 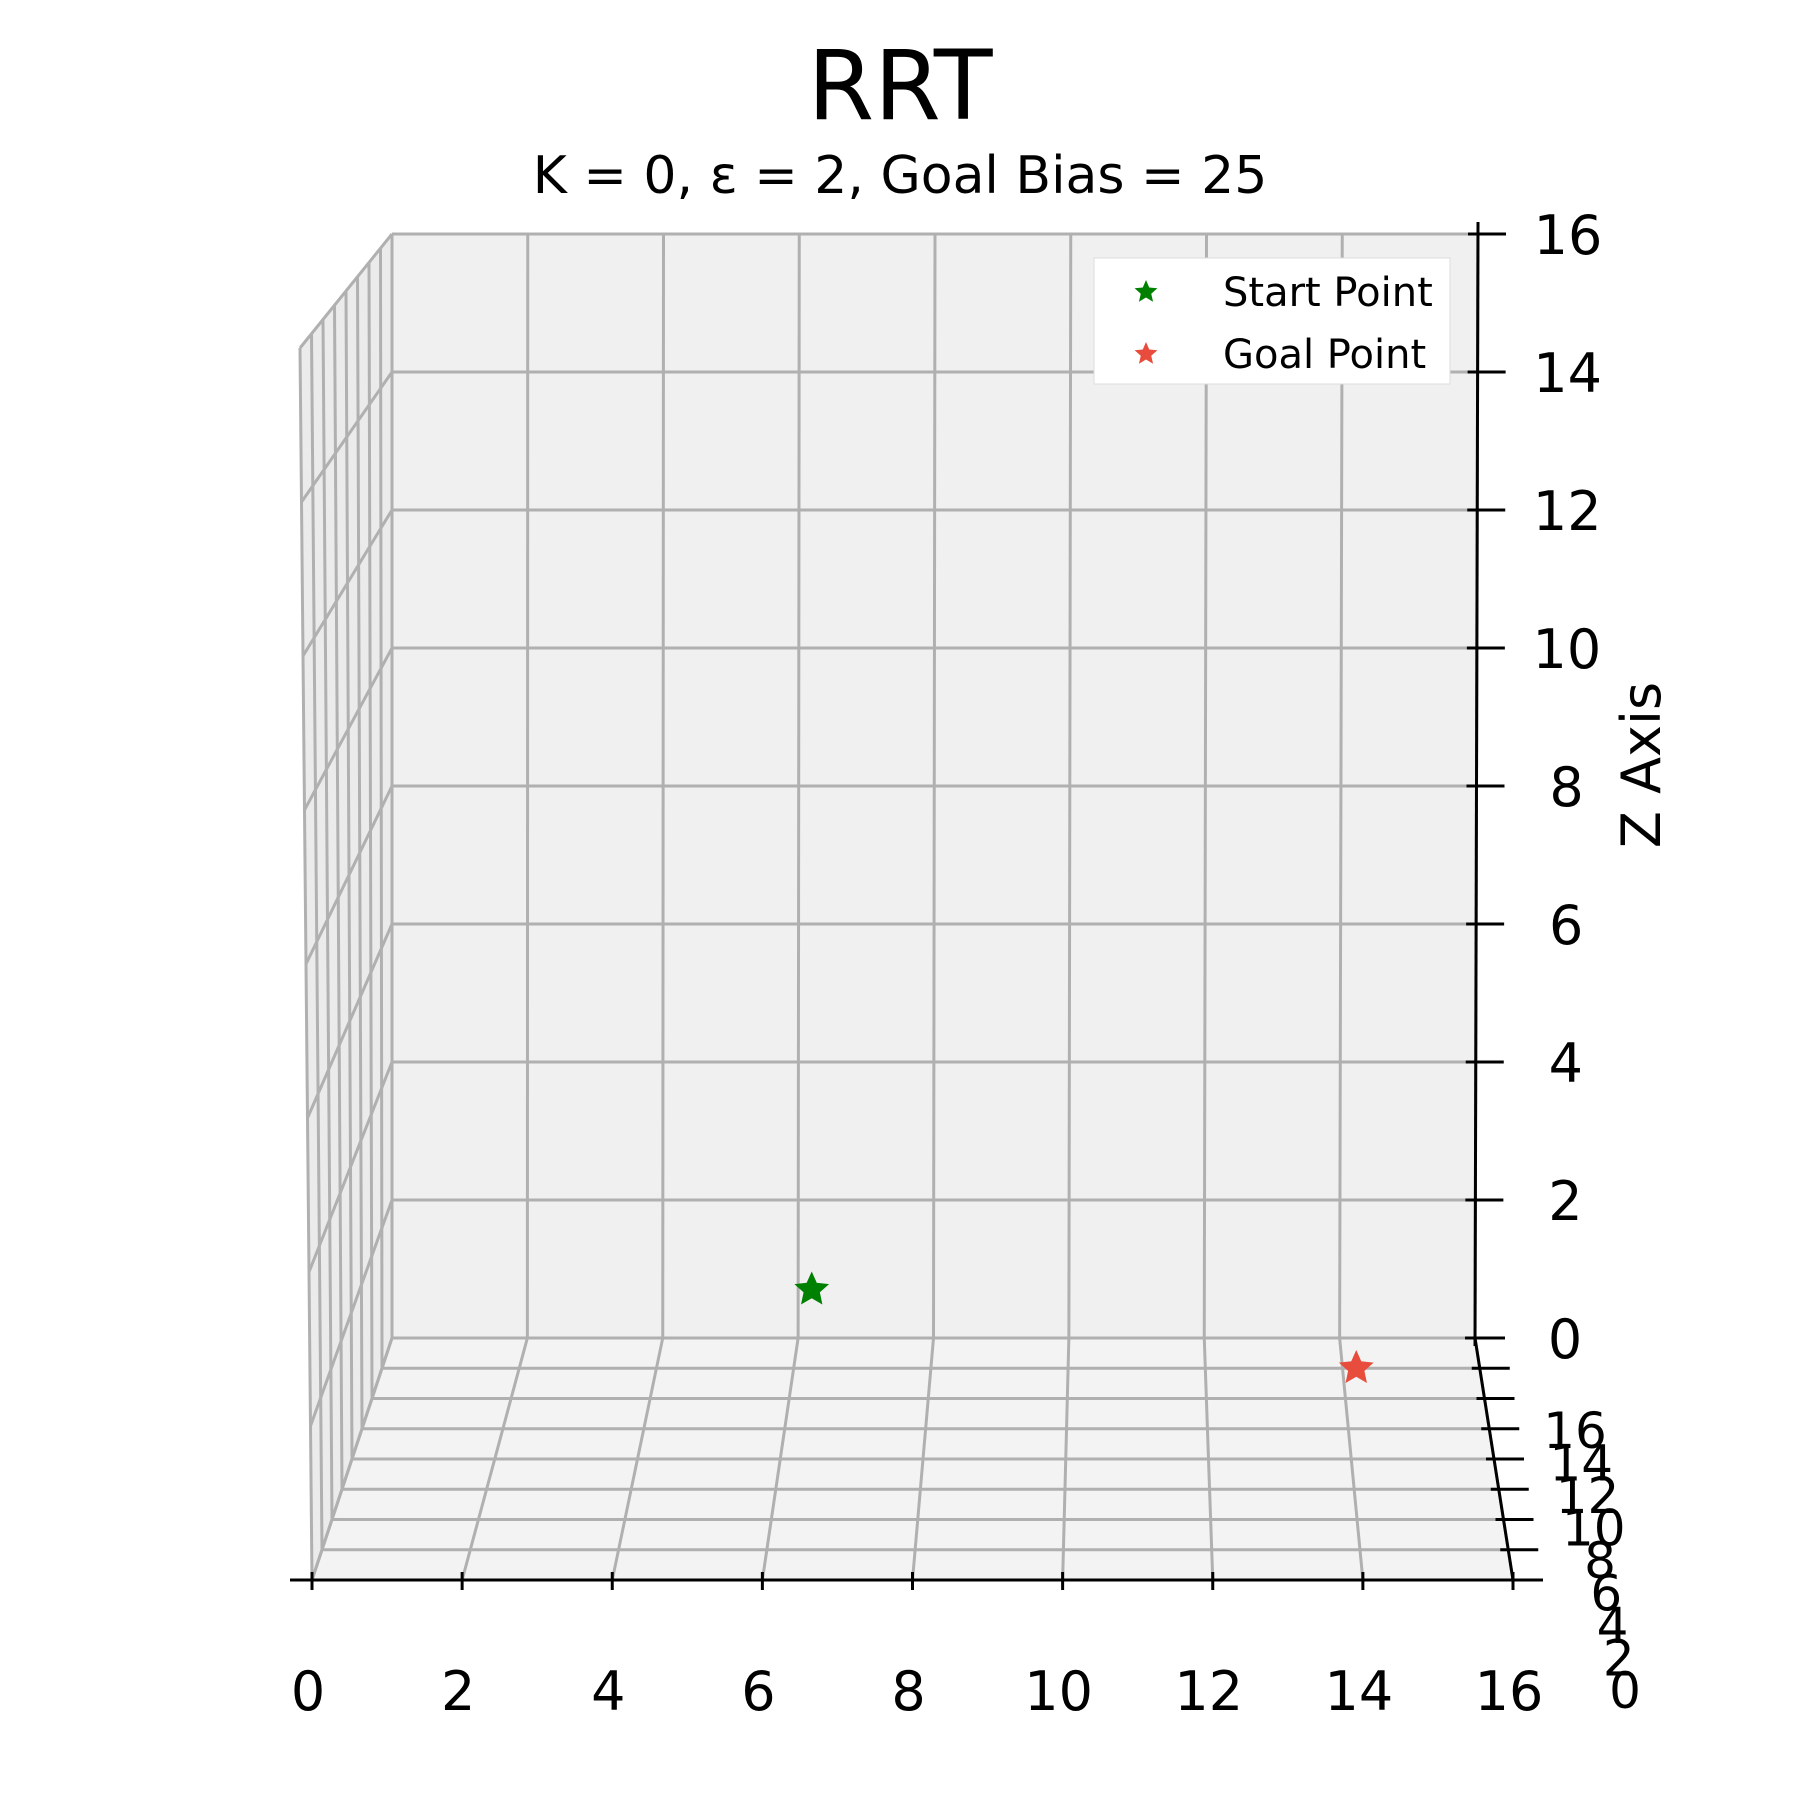 What do you see at coordinates (1324, 355) in the screenshot?
I see `legend-label: Goal Point` at bounding box center [1324, 355].